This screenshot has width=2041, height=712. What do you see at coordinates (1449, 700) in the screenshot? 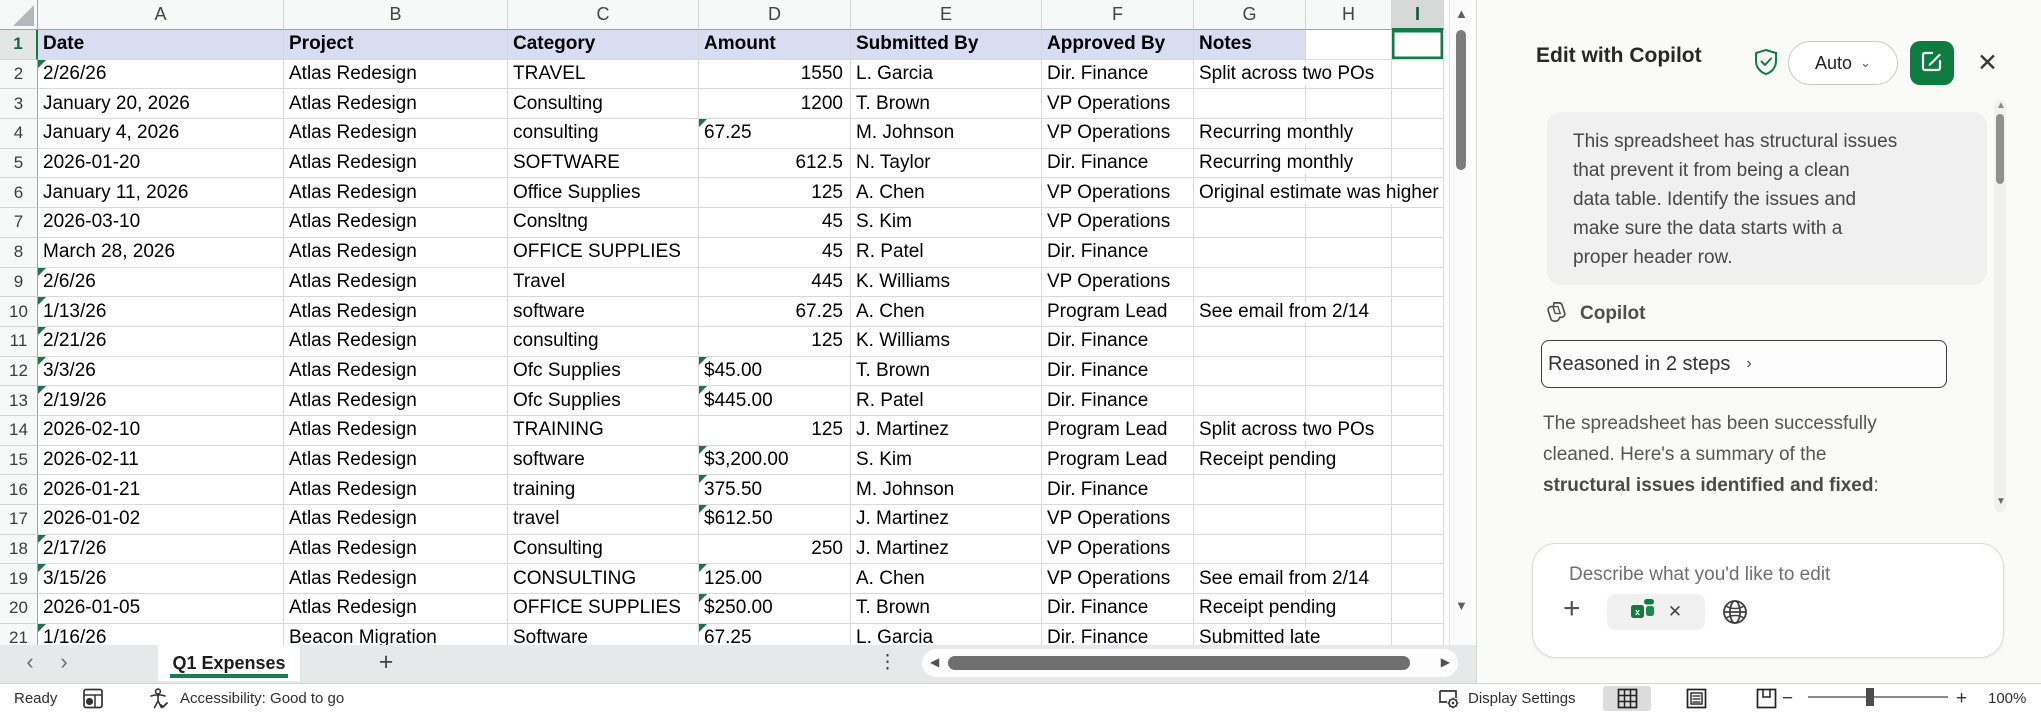
I see `display-settings-icon` at bounding box center [1449, 700].